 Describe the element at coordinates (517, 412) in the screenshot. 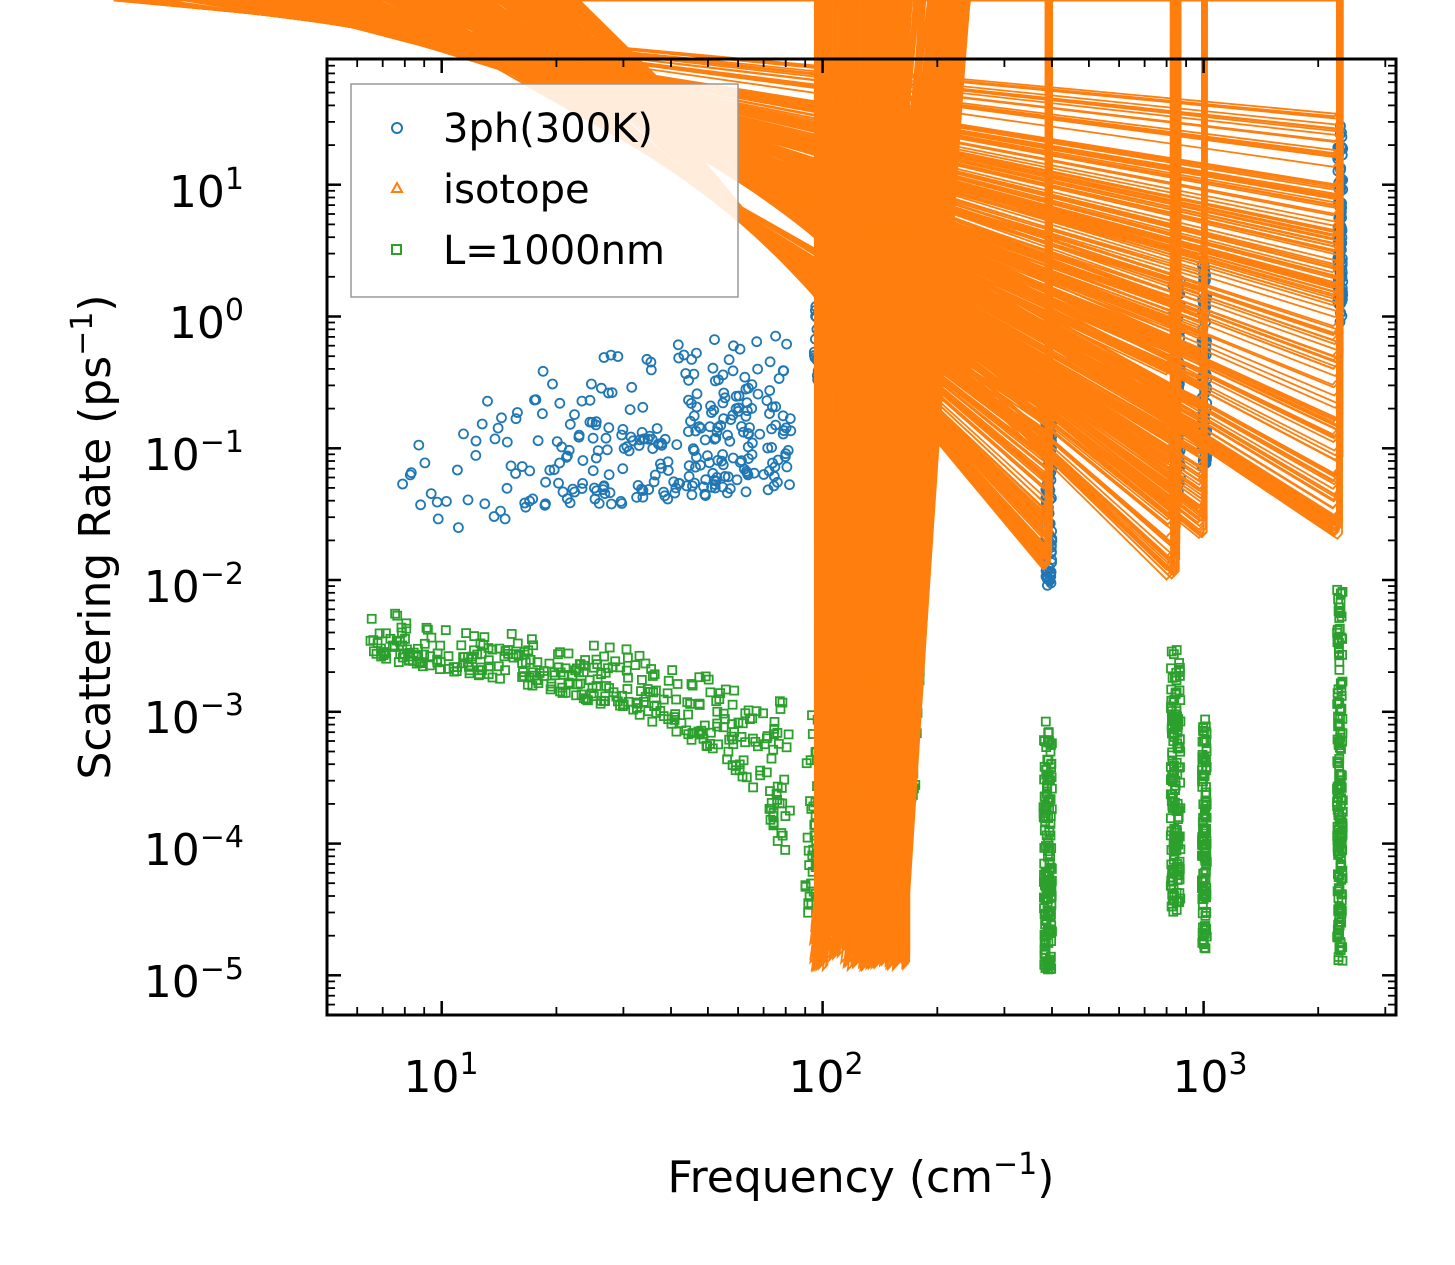

I see `point-3ph-300k--0-81` at that location.